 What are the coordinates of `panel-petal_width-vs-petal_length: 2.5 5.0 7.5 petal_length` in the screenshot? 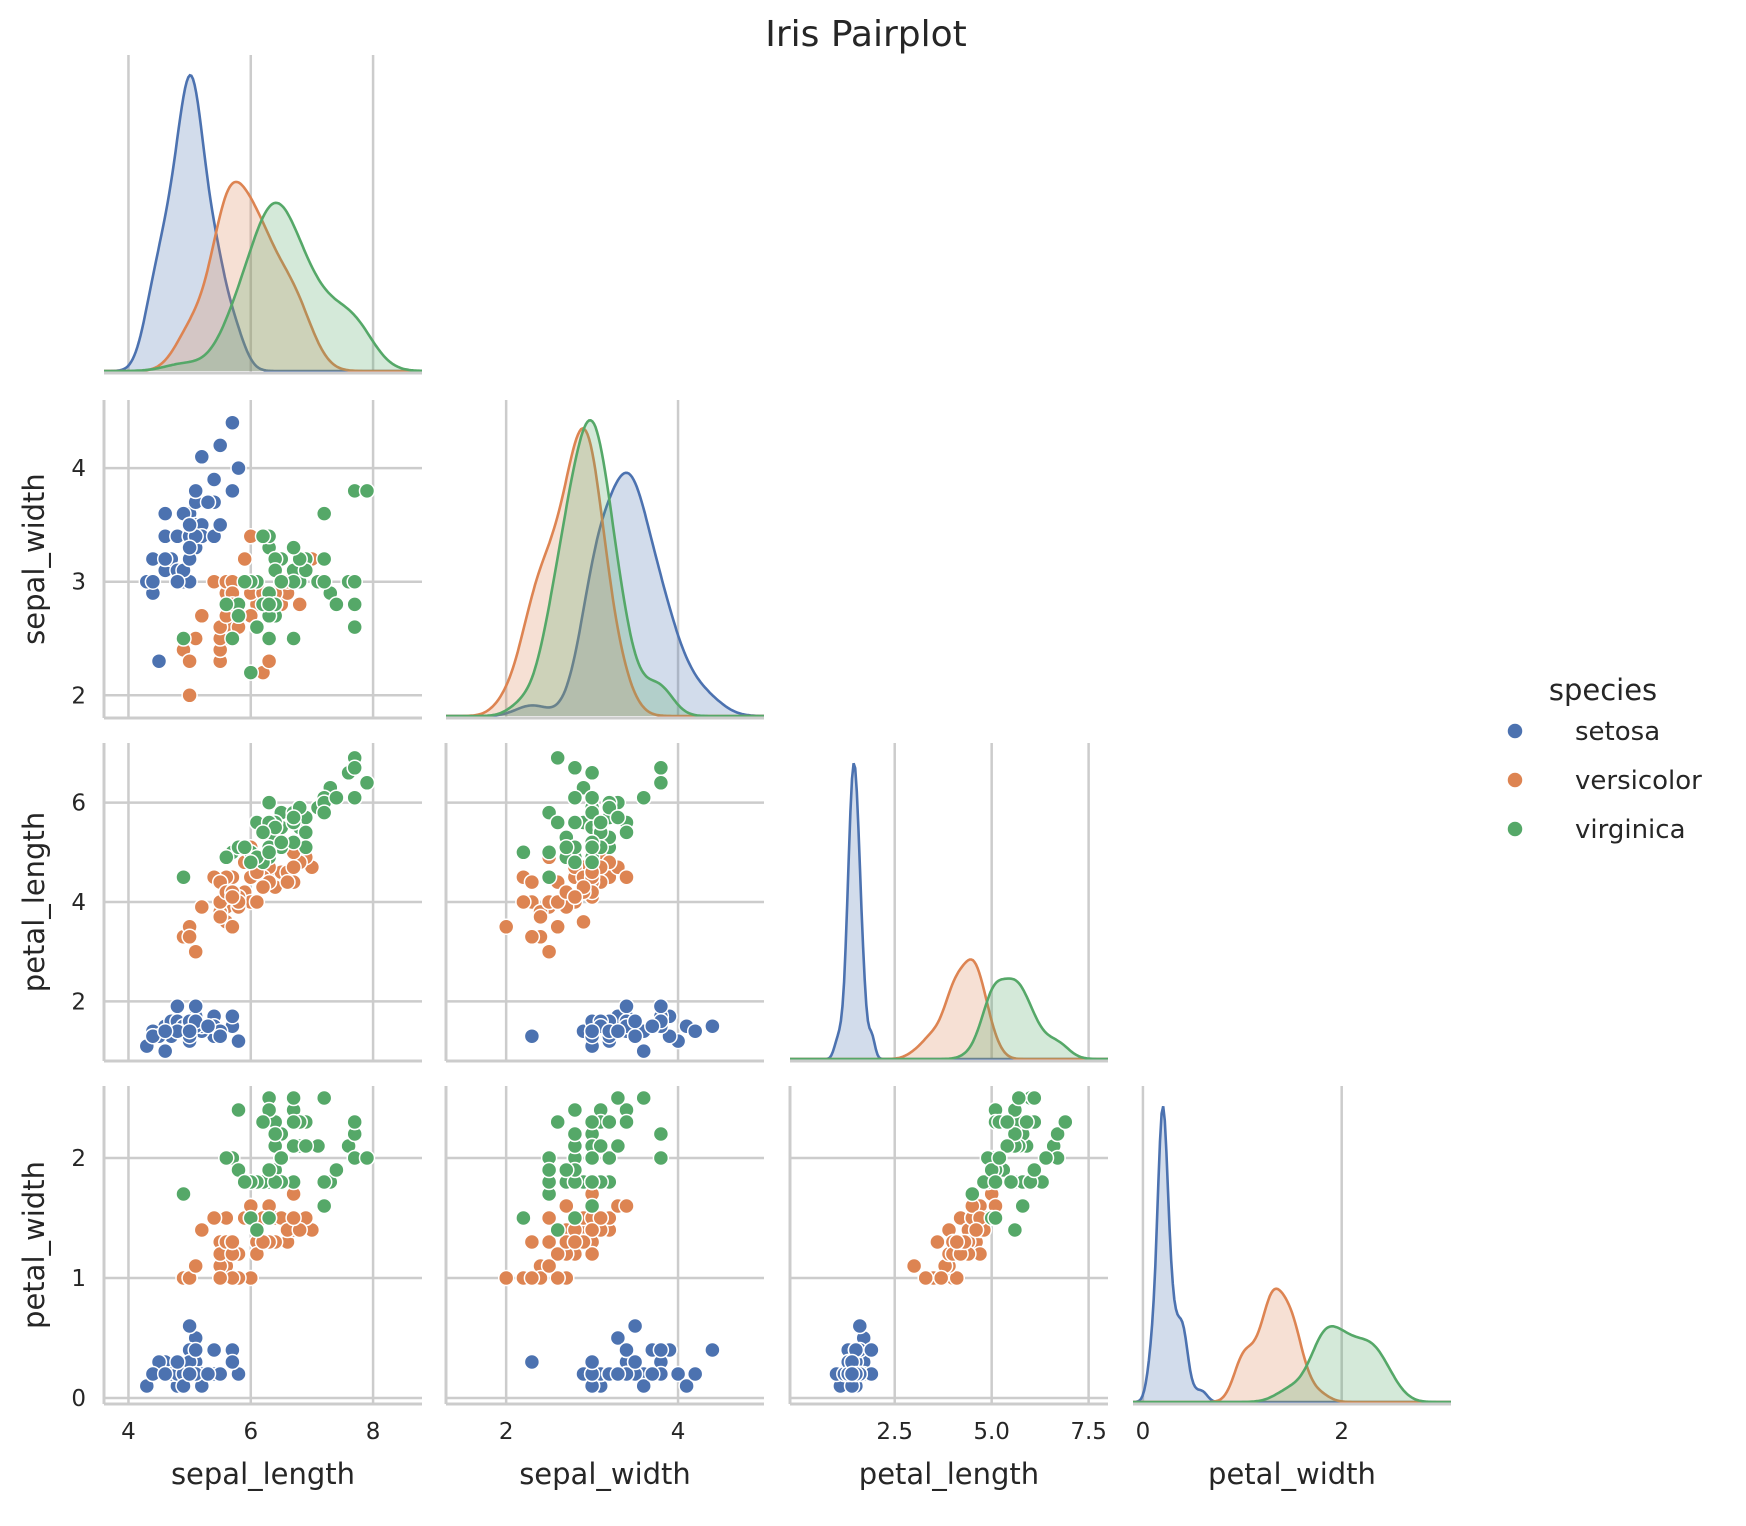 It's located at (948, 1288).